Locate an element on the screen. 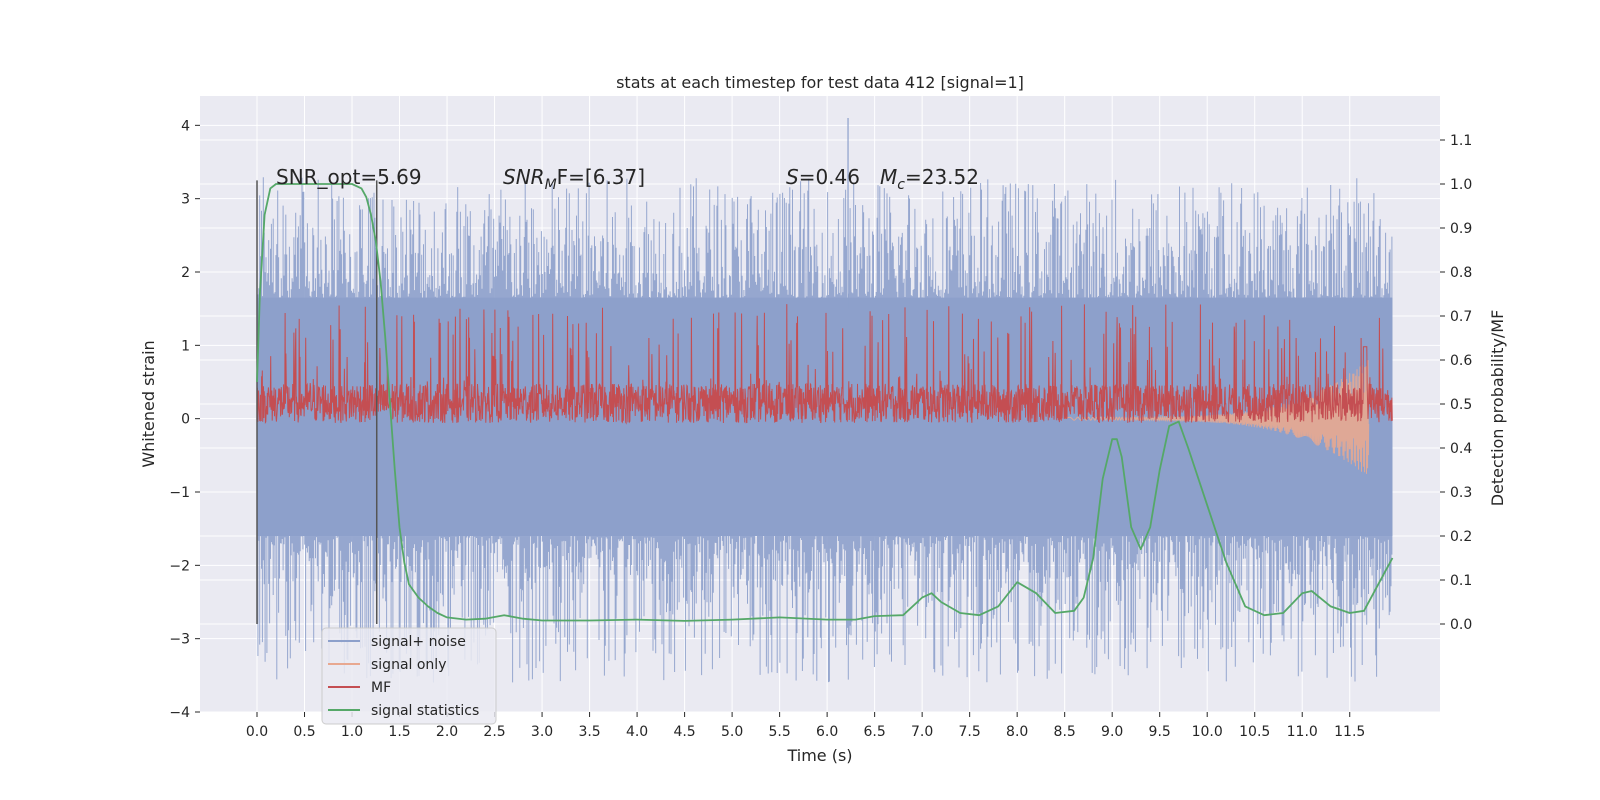  x-tick-label: 6.5 is located at coordinates (875, 732).